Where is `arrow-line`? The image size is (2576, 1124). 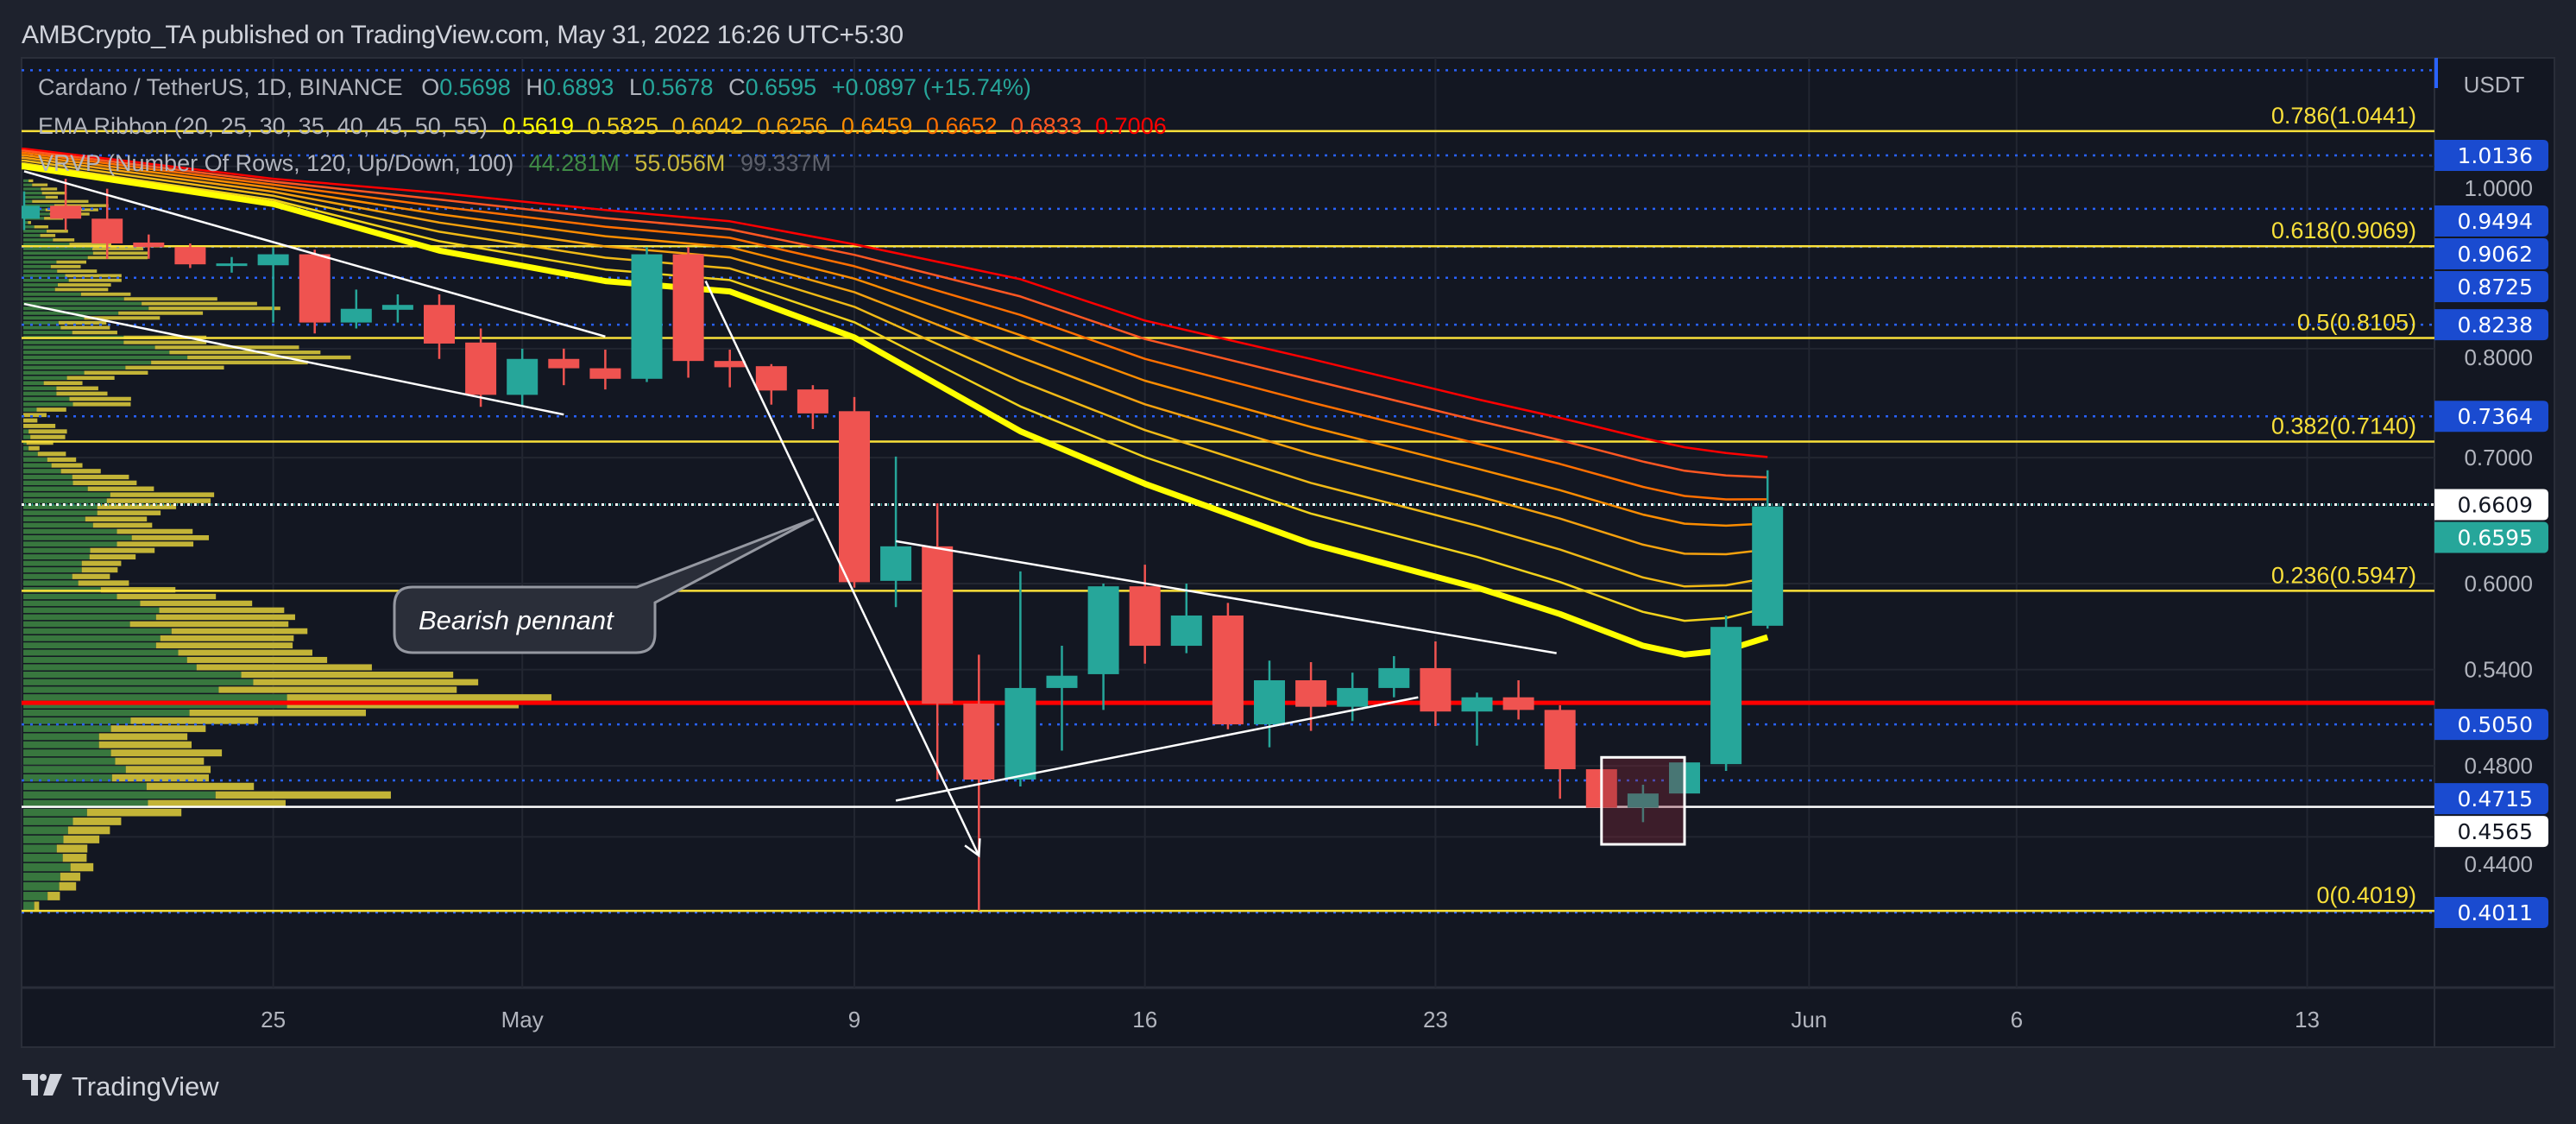
arrow-line is located at coordinates (842, 568).